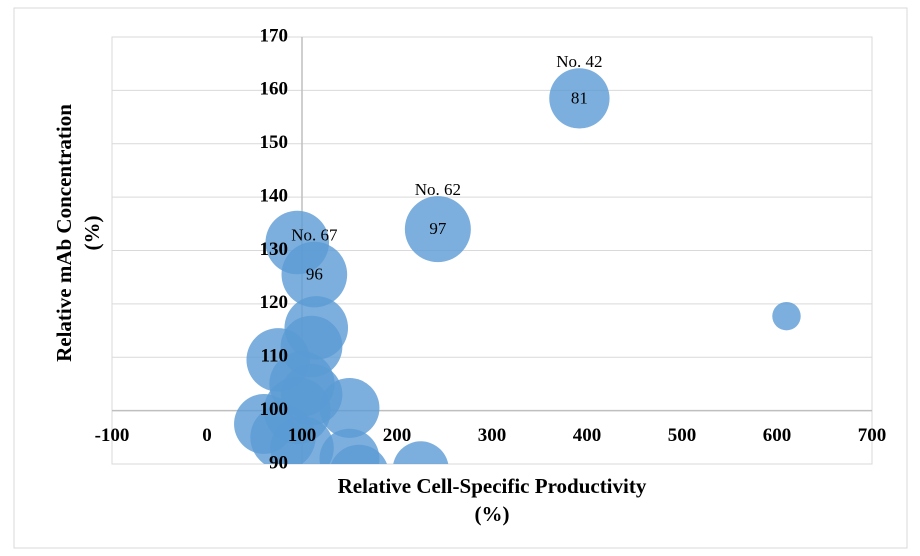  What do you see at coordinates (302, 435) in the screenshot?
I see `x-tick-label: 100` at bounding box center [302, 435].